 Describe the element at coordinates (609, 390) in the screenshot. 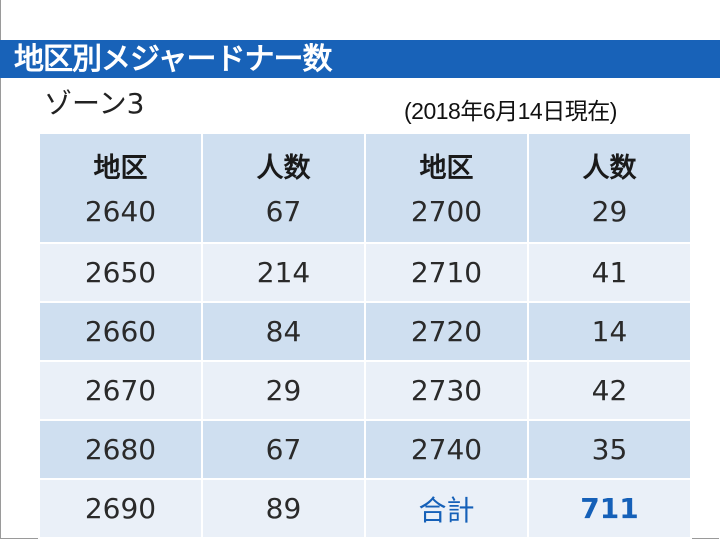

I see `count-value: 42` at that location.